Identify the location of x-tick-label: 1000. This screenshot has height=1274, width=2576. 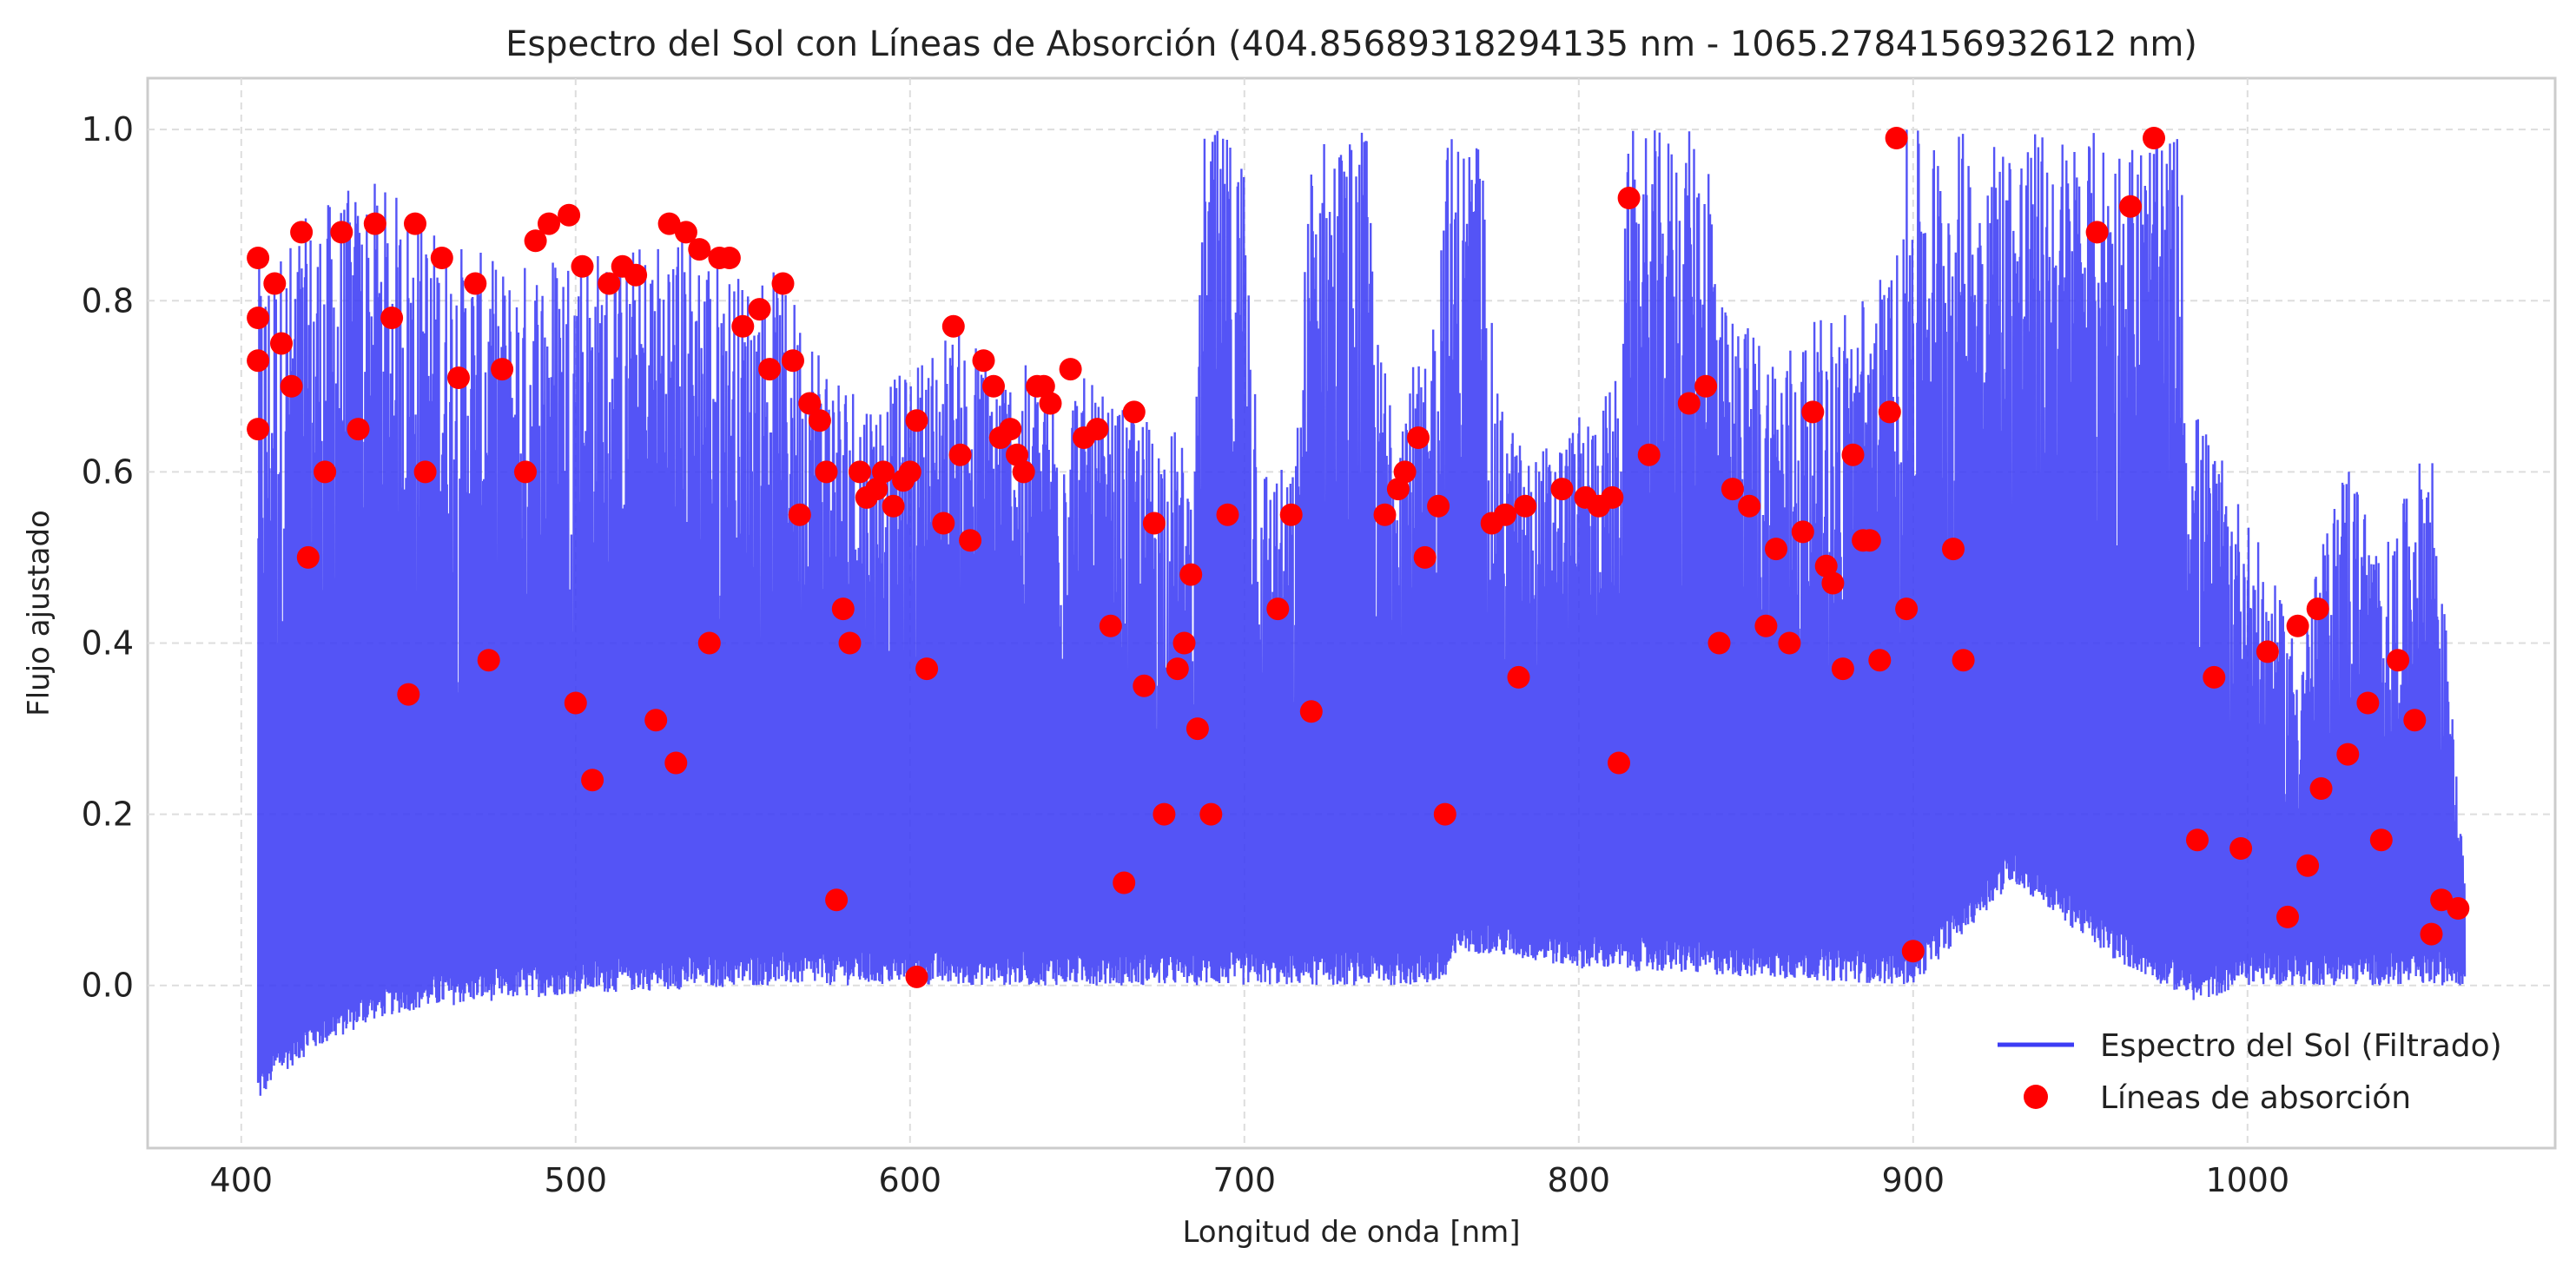
(2247, 1180).